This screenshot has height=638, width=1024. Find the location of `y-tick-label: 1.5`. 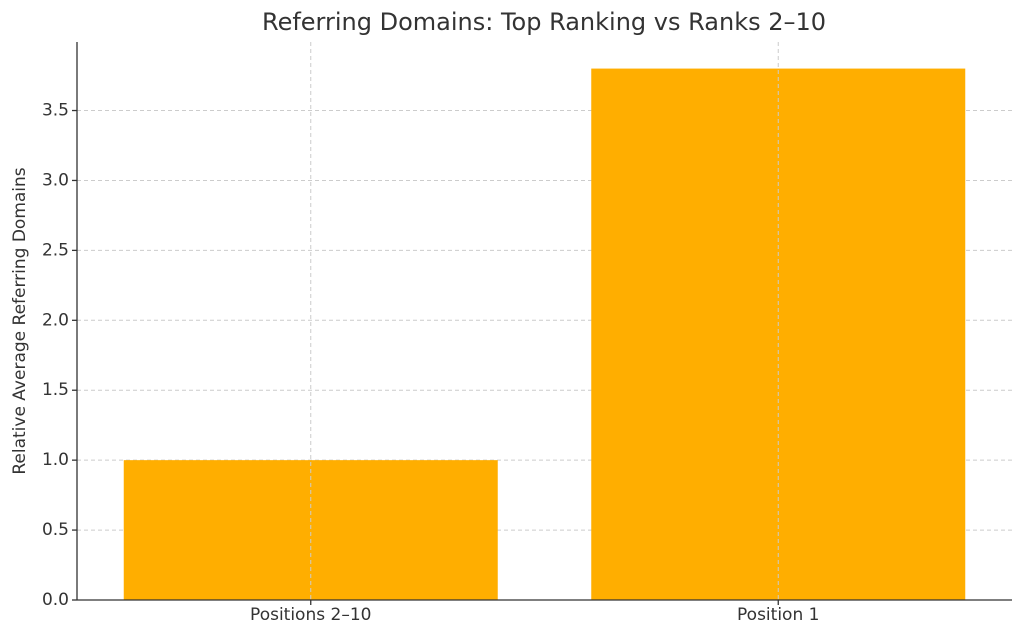

y-tick-label: 1.5 is located at coordinates (55, 390).